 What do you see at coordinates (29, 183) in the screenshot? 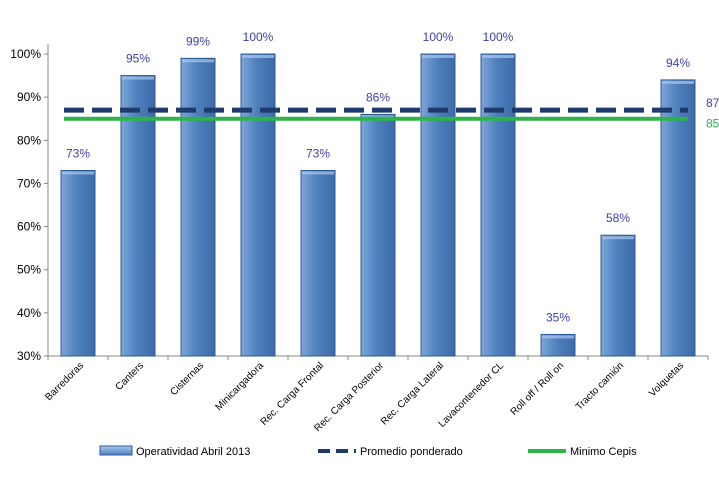
I see `y-tick-label: 70%` at bounding box center [29, 183].